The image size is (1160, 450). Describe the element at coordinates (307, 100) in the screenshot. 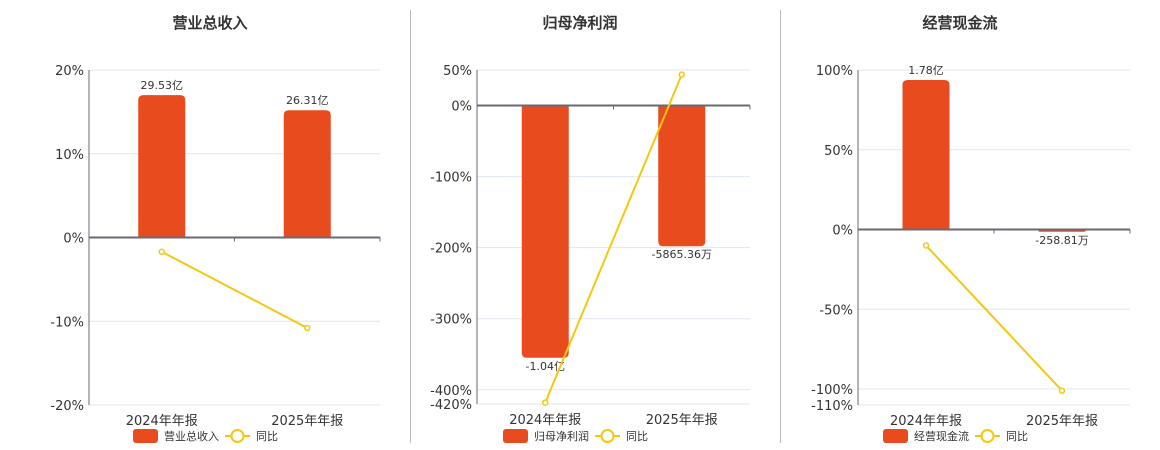

I see `bar-value-label: 26.31亿` at that location.